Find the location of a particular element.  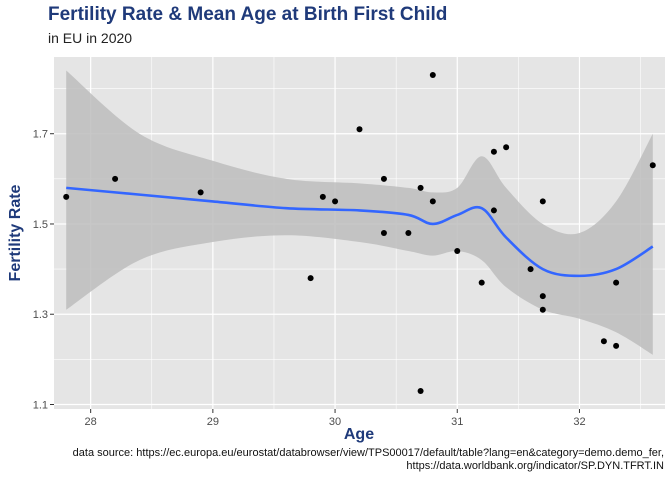

y-axis-ticks: 1.1 1.3 1.5 1.7 is located at coordinates (43, 270).